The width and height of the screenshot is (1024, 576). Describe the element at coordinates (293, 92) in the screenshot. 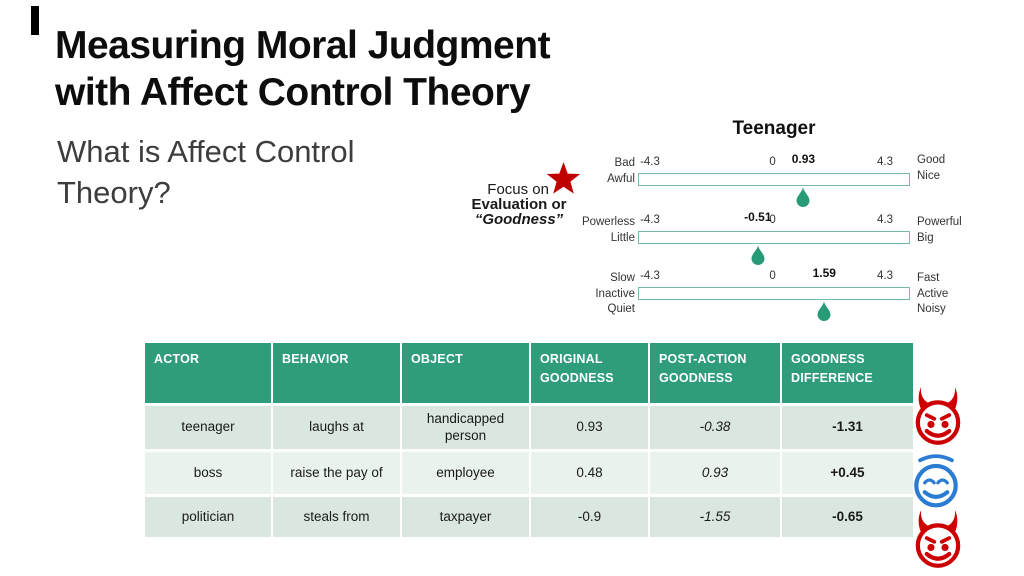

I see `slide-title-line2: with Affect Control Theory` at that location.